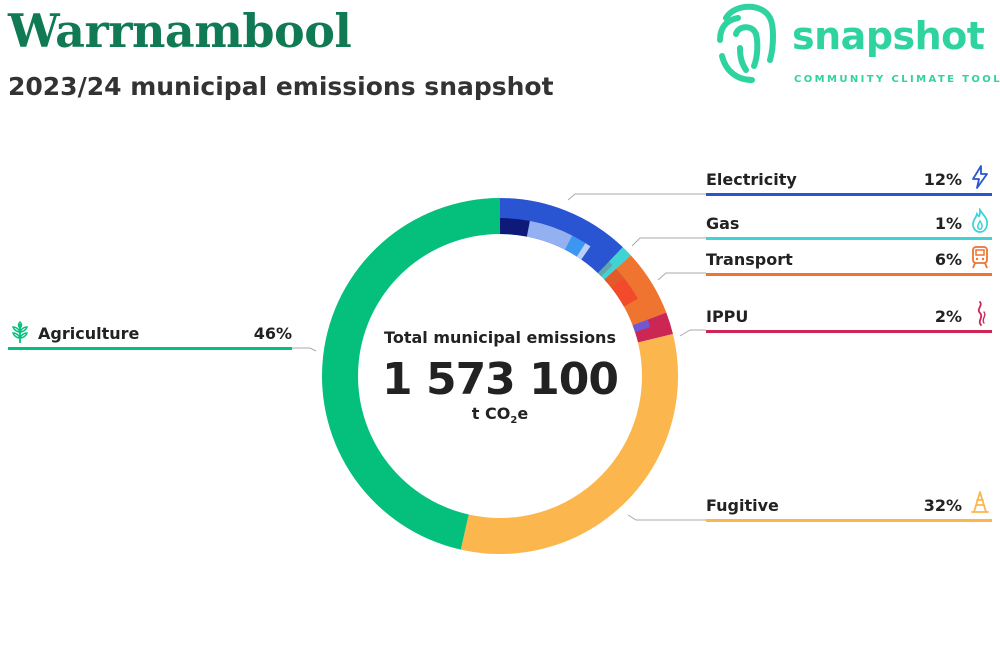 This screenshot has width=1000, height=670. Describe the element at coordinates (500, 379) in the screenshot. I see `total-value: 1 573 100` at that location.